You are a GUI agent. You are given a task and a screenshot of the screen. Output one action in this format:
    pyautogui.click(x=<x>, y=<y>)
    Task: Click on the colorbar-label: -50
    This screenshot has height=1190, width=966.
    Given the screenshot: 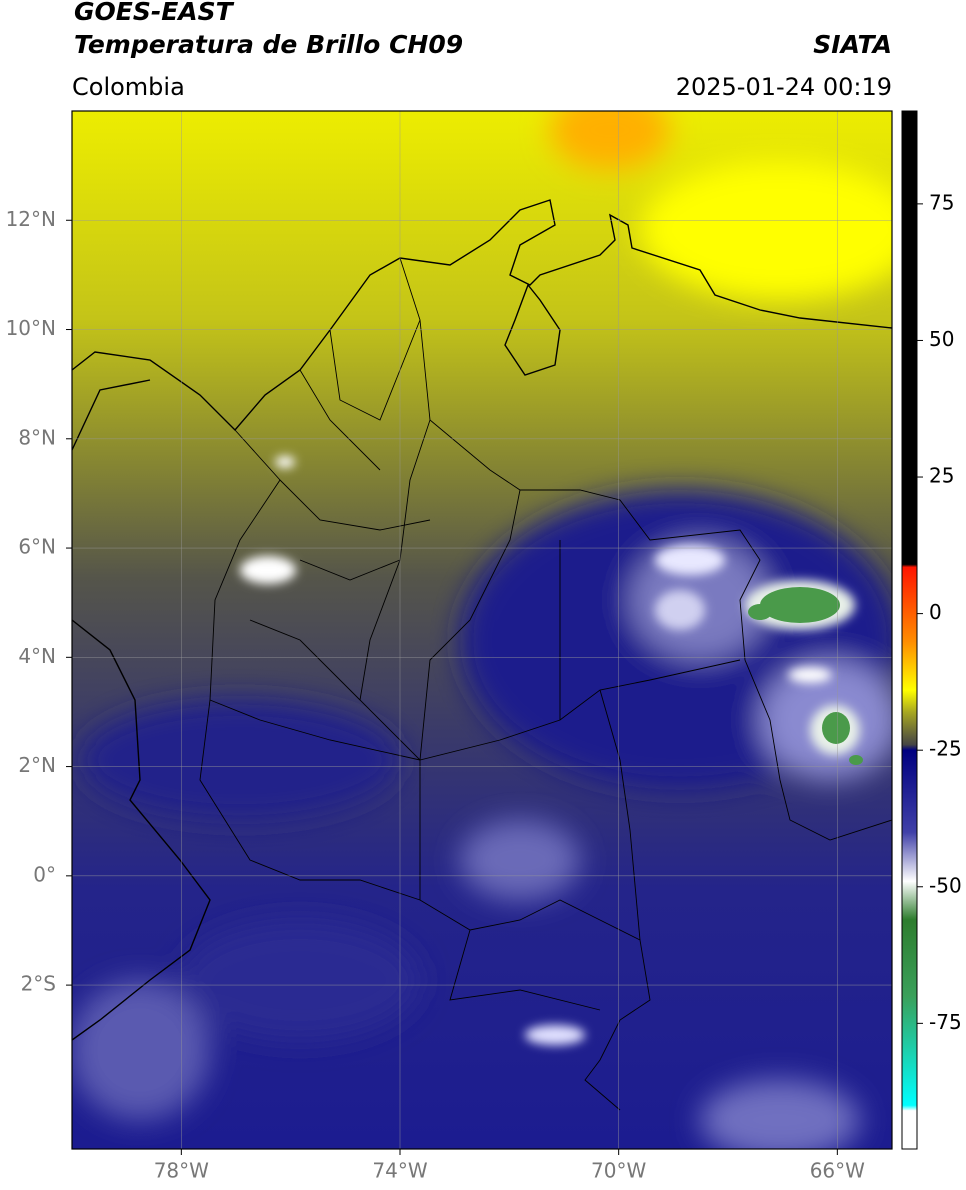 What is the action you would take?
    pyautogui.click(x=945, y=885)
    